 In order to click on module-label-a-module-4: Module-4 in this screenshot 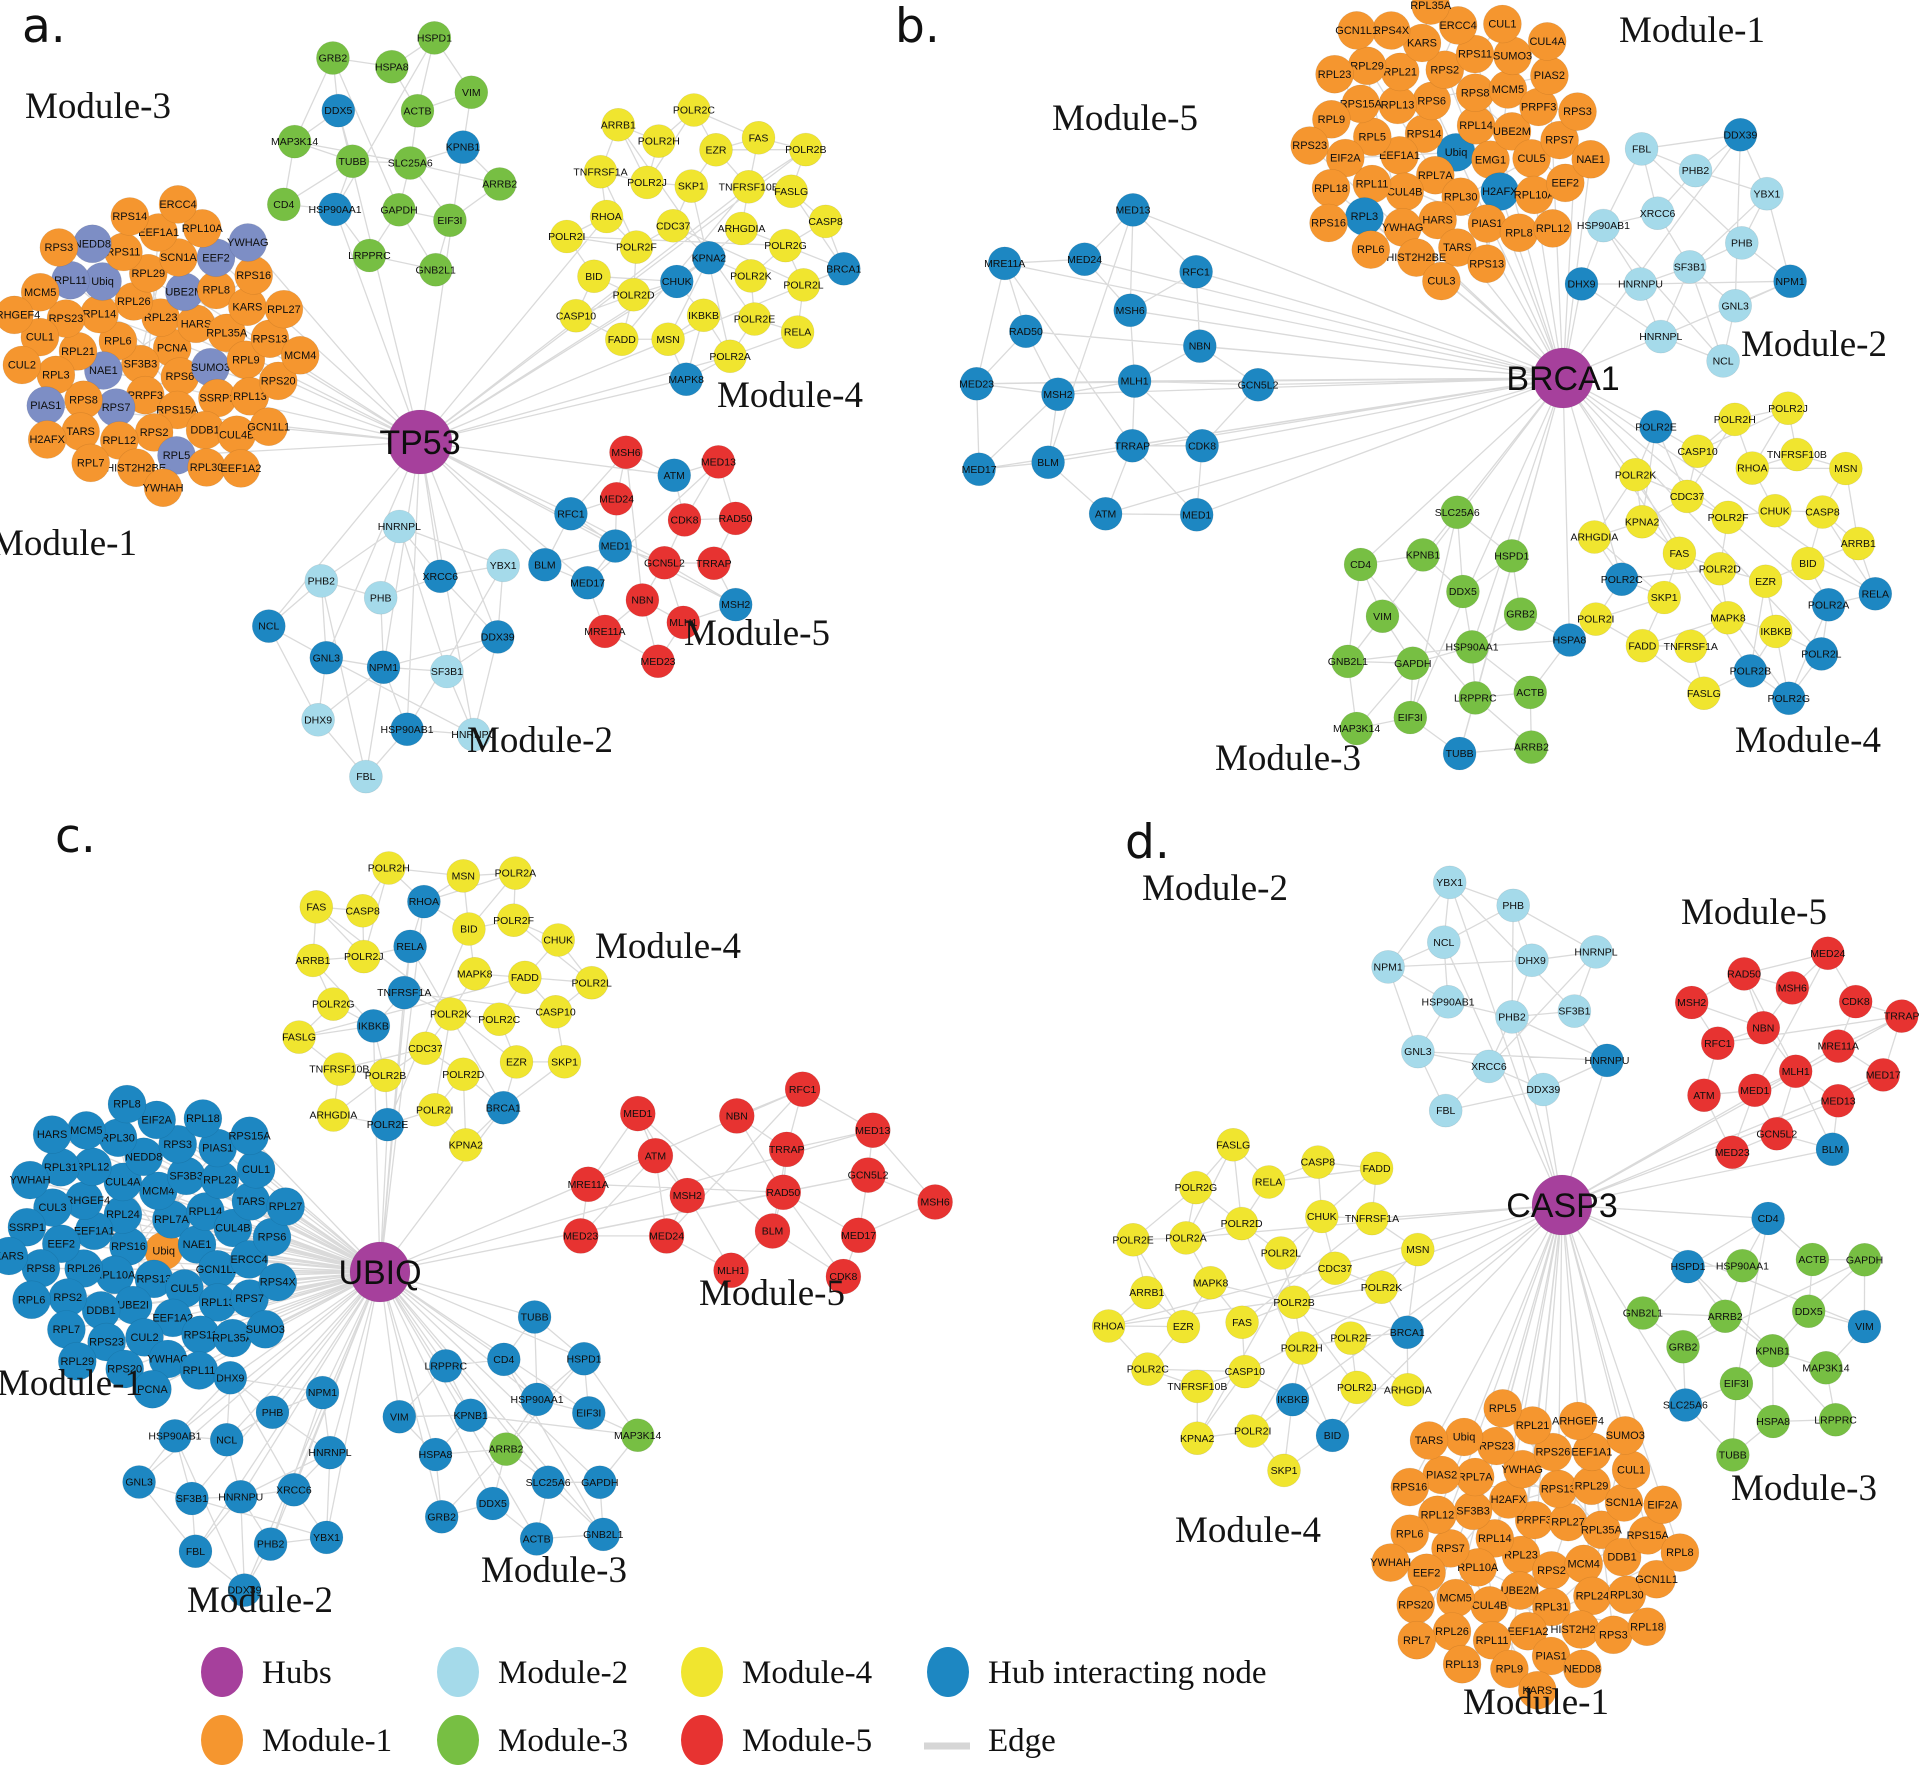, I will do `click(790, 395)`.